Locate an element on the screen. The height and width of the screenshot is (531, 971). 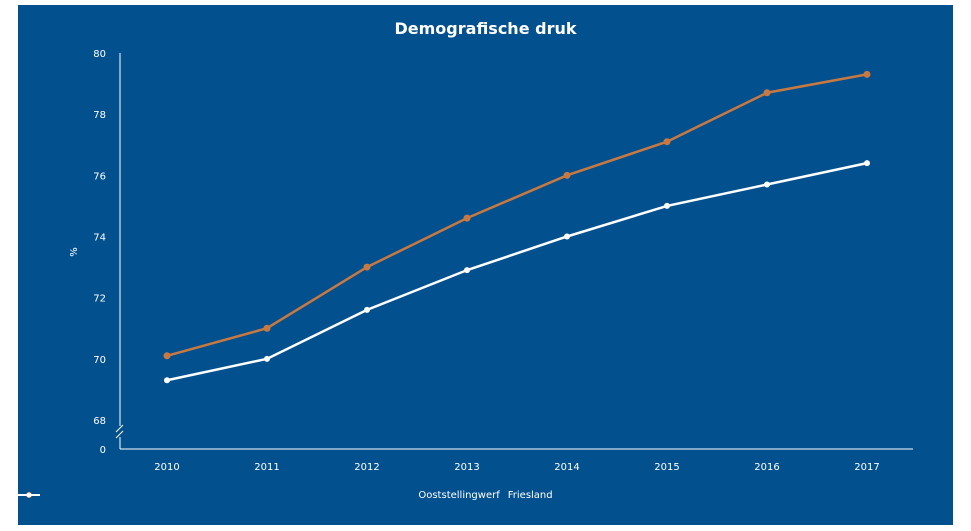
x-tick-label: 2013 is located at coordinates (466, 467).